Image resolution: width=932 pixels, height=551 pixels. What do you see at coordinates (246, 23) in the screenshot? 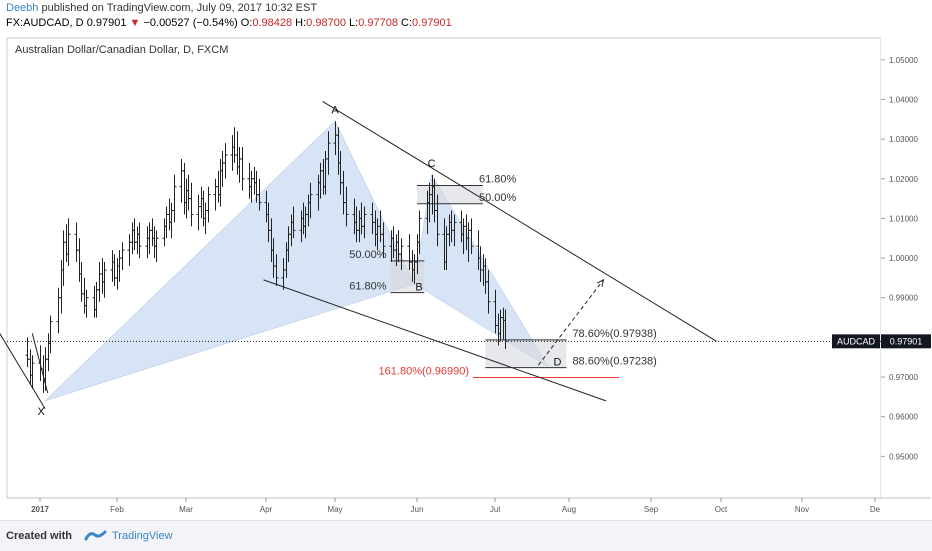
I see `ohlc-o-label: O:` at bounding box center [246, 23].